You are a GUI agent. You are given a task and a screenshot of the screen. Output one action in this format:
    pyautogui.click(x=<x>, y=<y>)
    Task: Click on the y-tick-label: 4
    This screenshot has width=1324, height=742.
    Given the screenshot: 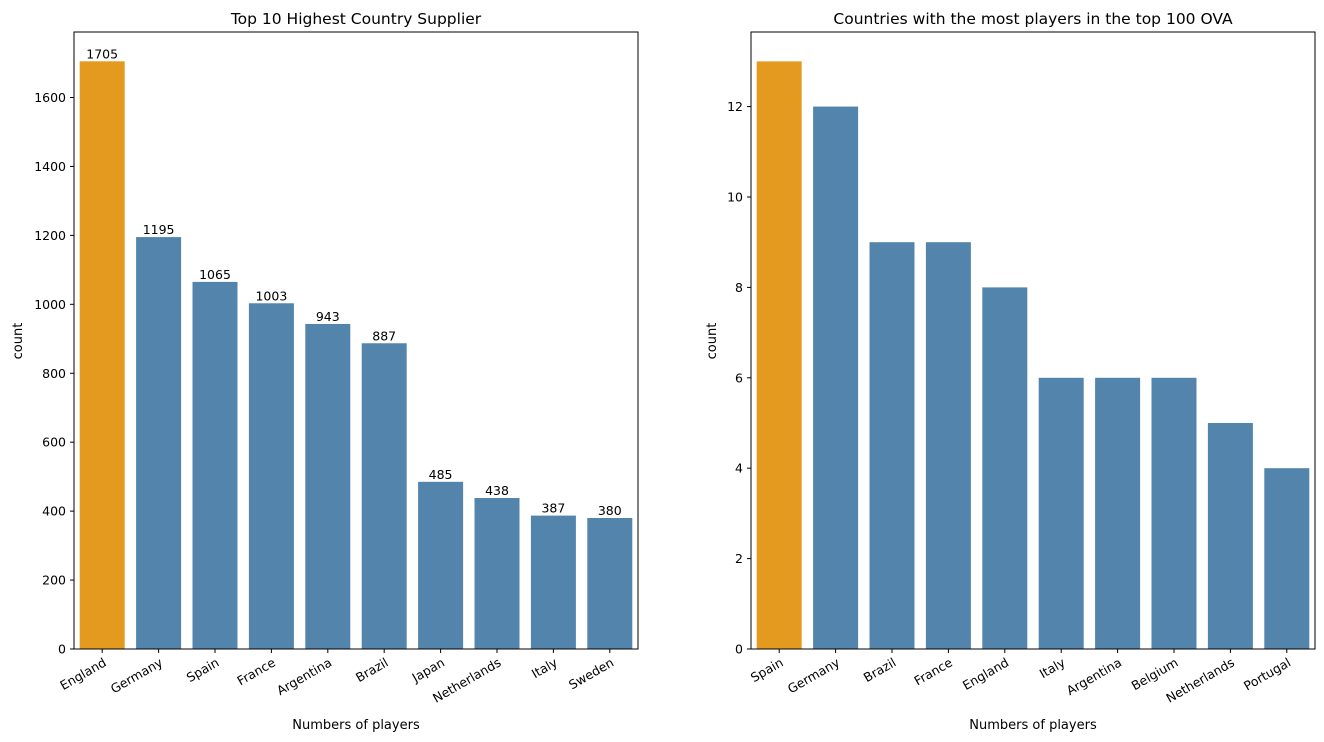 What is the action you would take?
    pyautogui.click(x=739, y=468)
    